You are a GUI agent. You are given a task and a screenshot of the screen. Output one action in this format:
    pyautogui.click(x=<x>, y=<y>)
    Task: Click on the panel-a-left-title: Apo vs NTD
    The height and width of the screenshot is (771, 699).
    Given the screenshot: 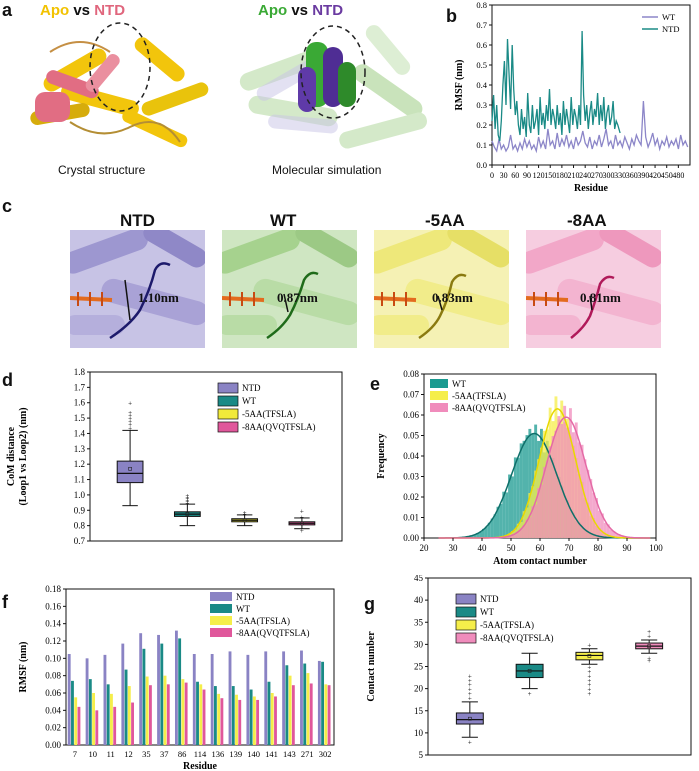 What is the action you would take?
    pyautogui.click(x=82, y=10)
    